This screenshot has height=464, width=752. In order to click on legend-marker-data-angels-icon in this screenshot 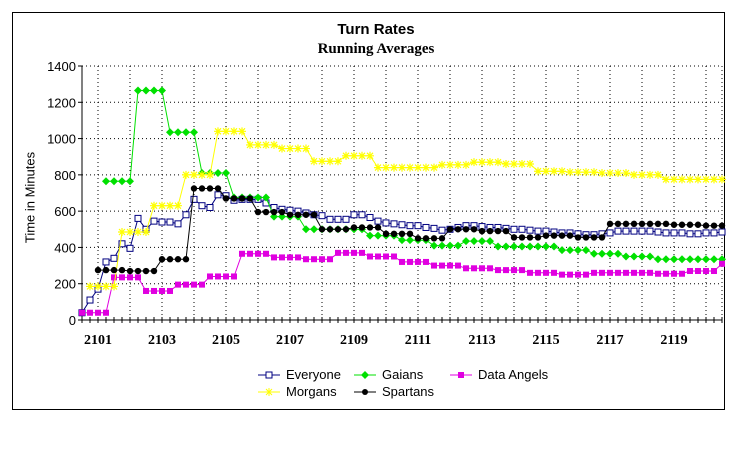, I will do `click(461, 374)`.